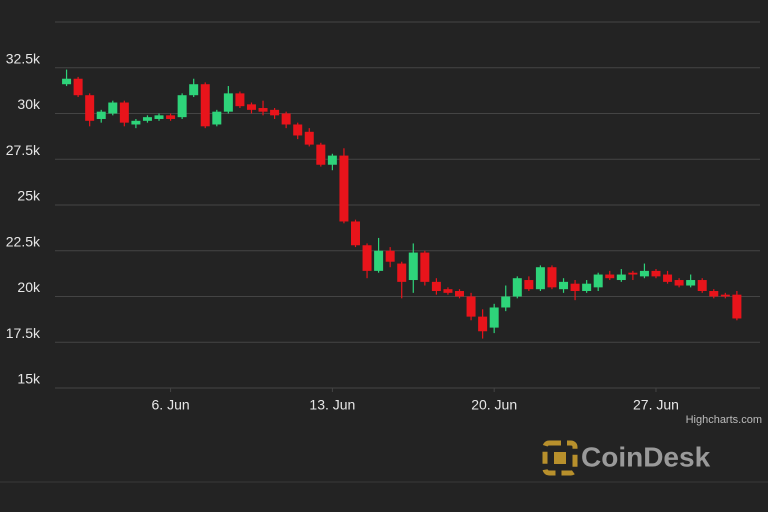  I want to click on logo-icon-center, so click(560, 458).